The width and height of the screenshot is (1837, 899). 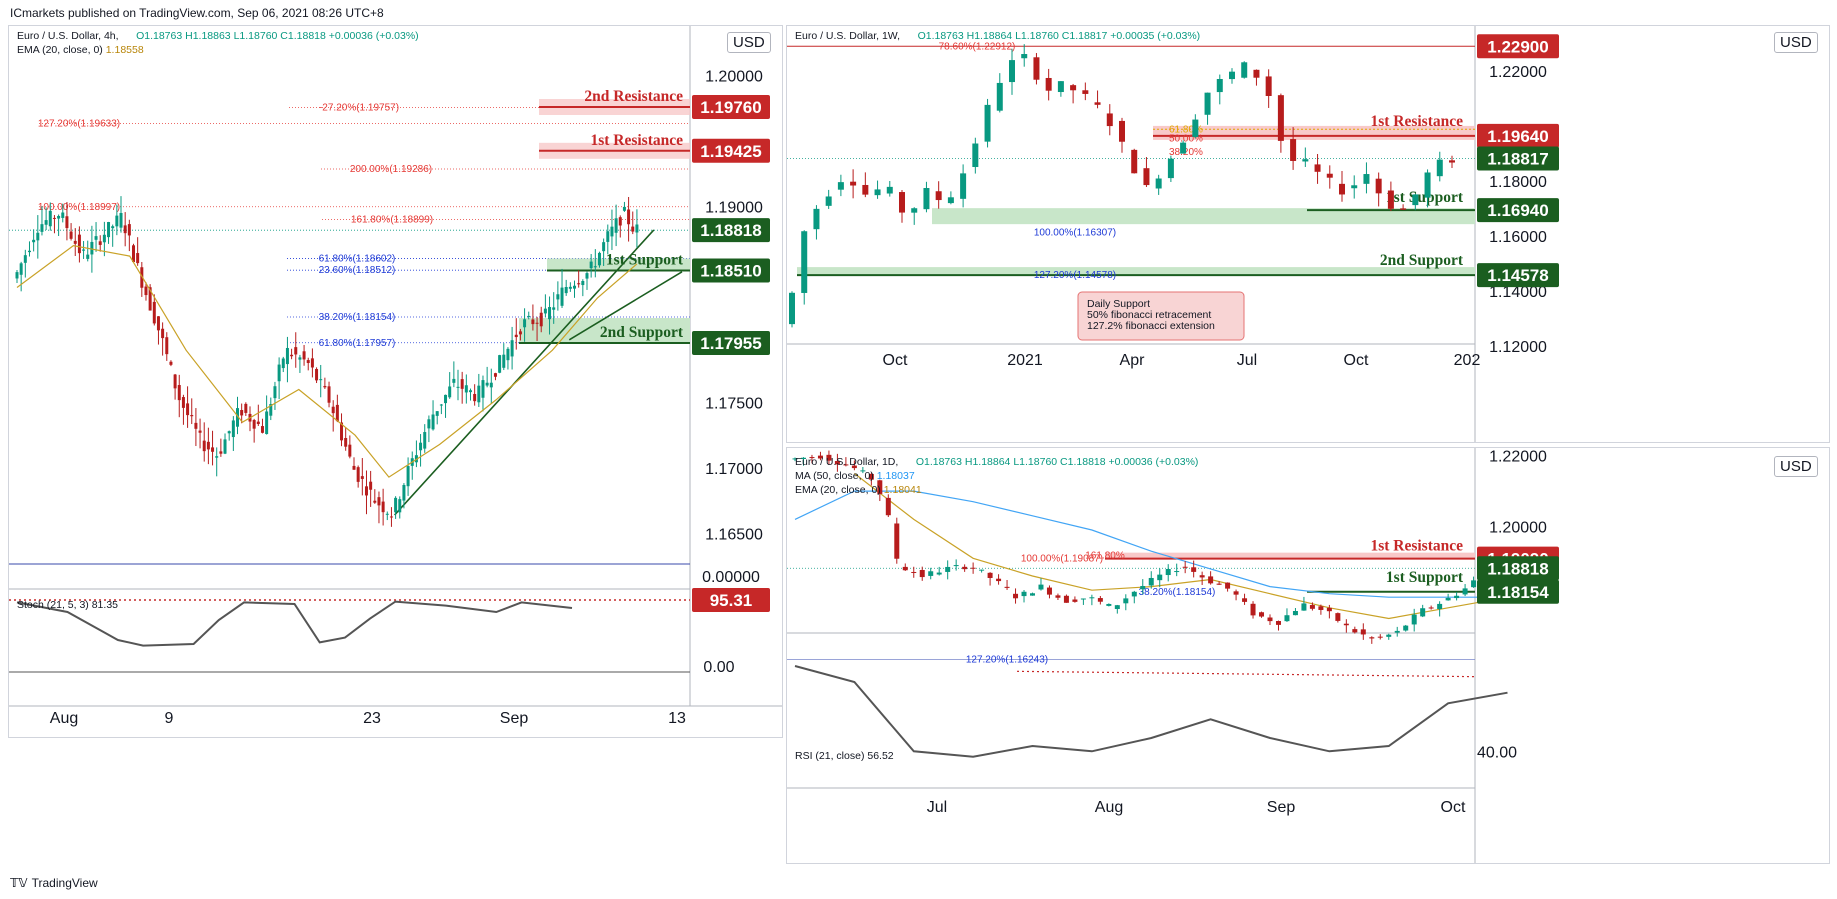 What do you see at coordinates (838, 490) in the screenshot?
I see `ema-label: EMA (20, close, 0)` at bounding box center [838, 490].